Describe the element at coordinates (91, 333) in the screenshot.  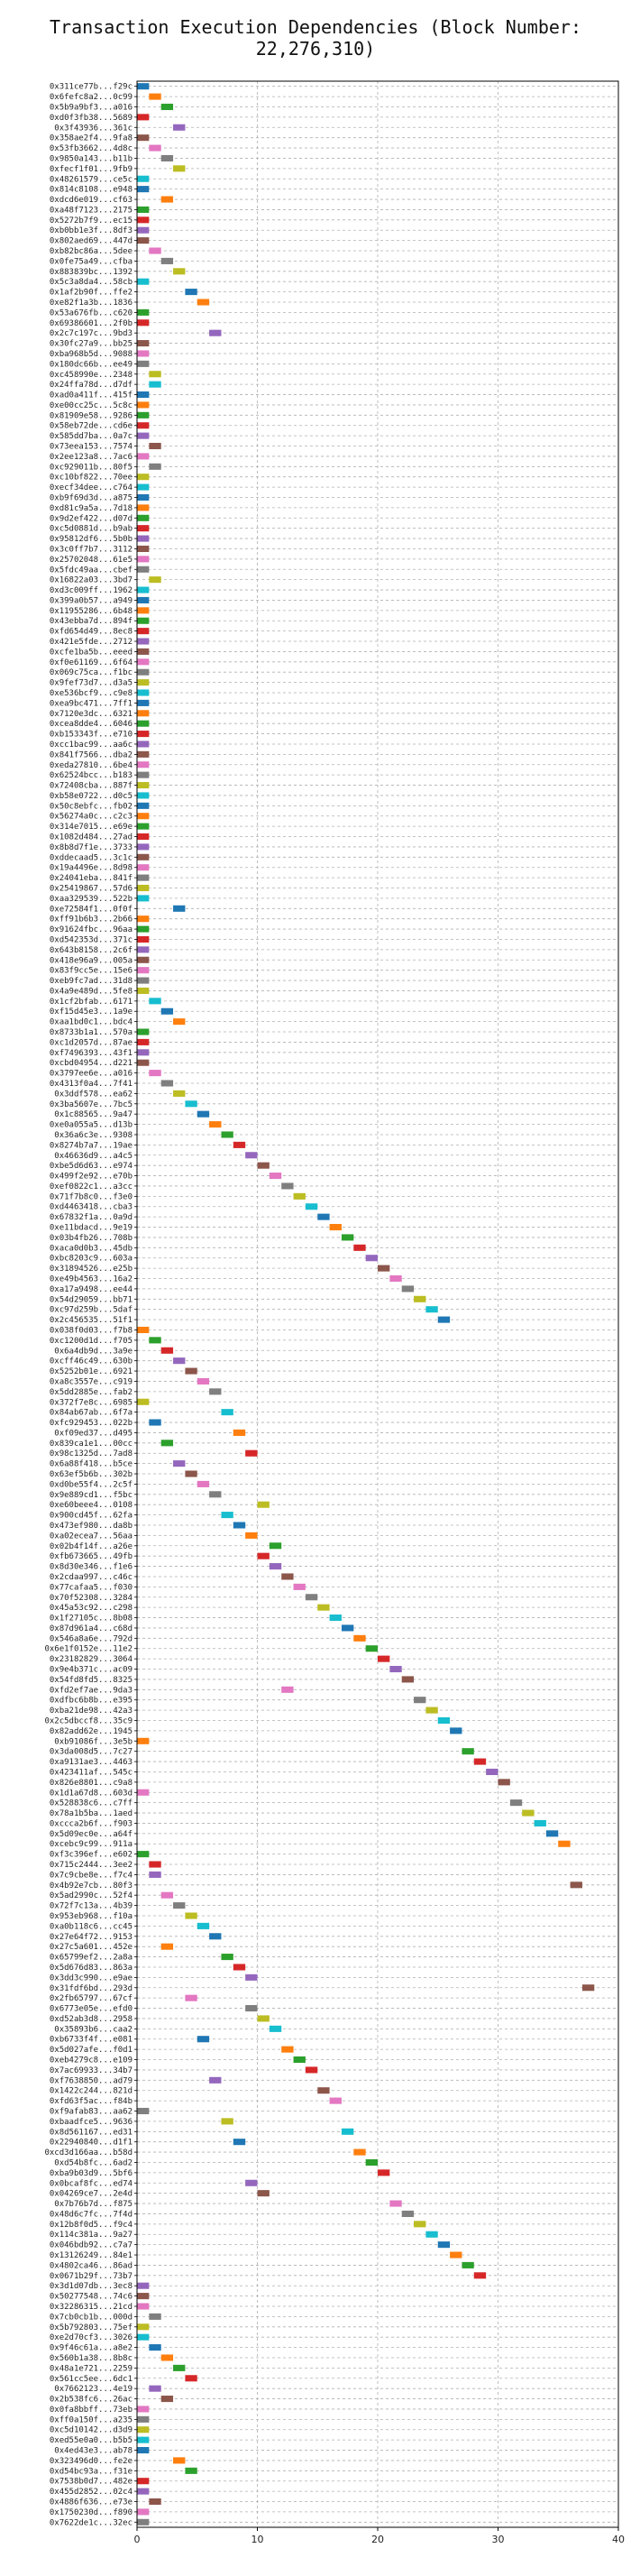
I see `tx-label: 0x2c7c197c...9bd3` at that location.